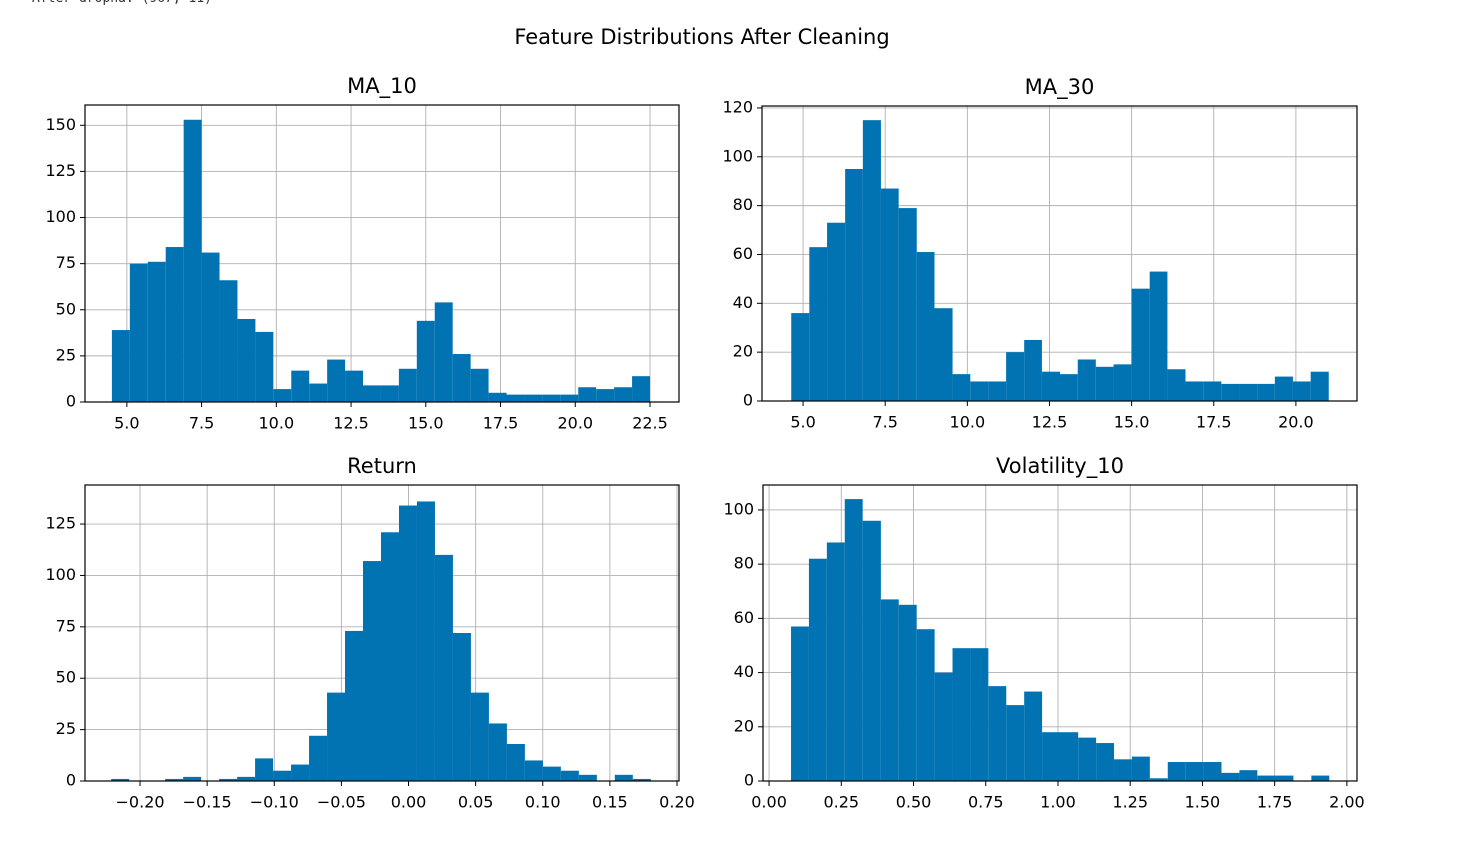 The height and width of the screenshot is (842, 1470). What do you see at coordinates (382, 466) in the screenshot?
I see `subplot-title: Return` at bounding box center [382, 466].